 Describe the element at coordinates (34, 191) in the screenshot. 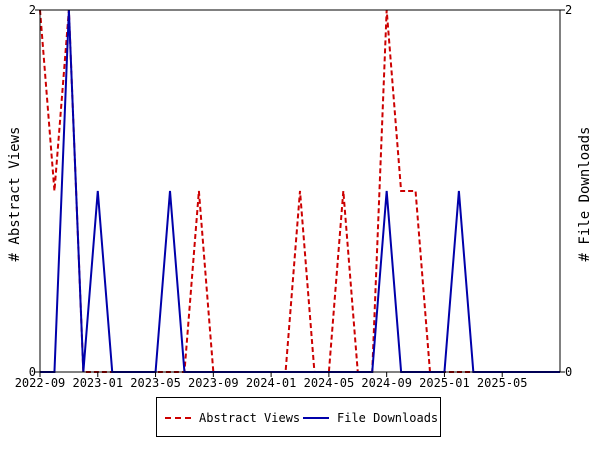

I see `y-axis-ticks: 02` at that location.